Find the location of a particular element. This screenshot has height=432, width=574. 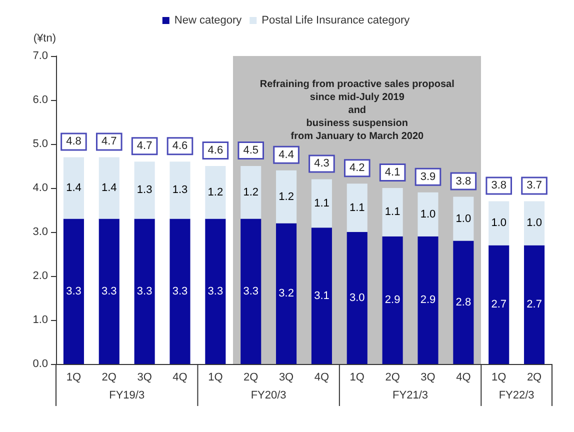

total-label: 4.5 is located at coordinates (251, 150).